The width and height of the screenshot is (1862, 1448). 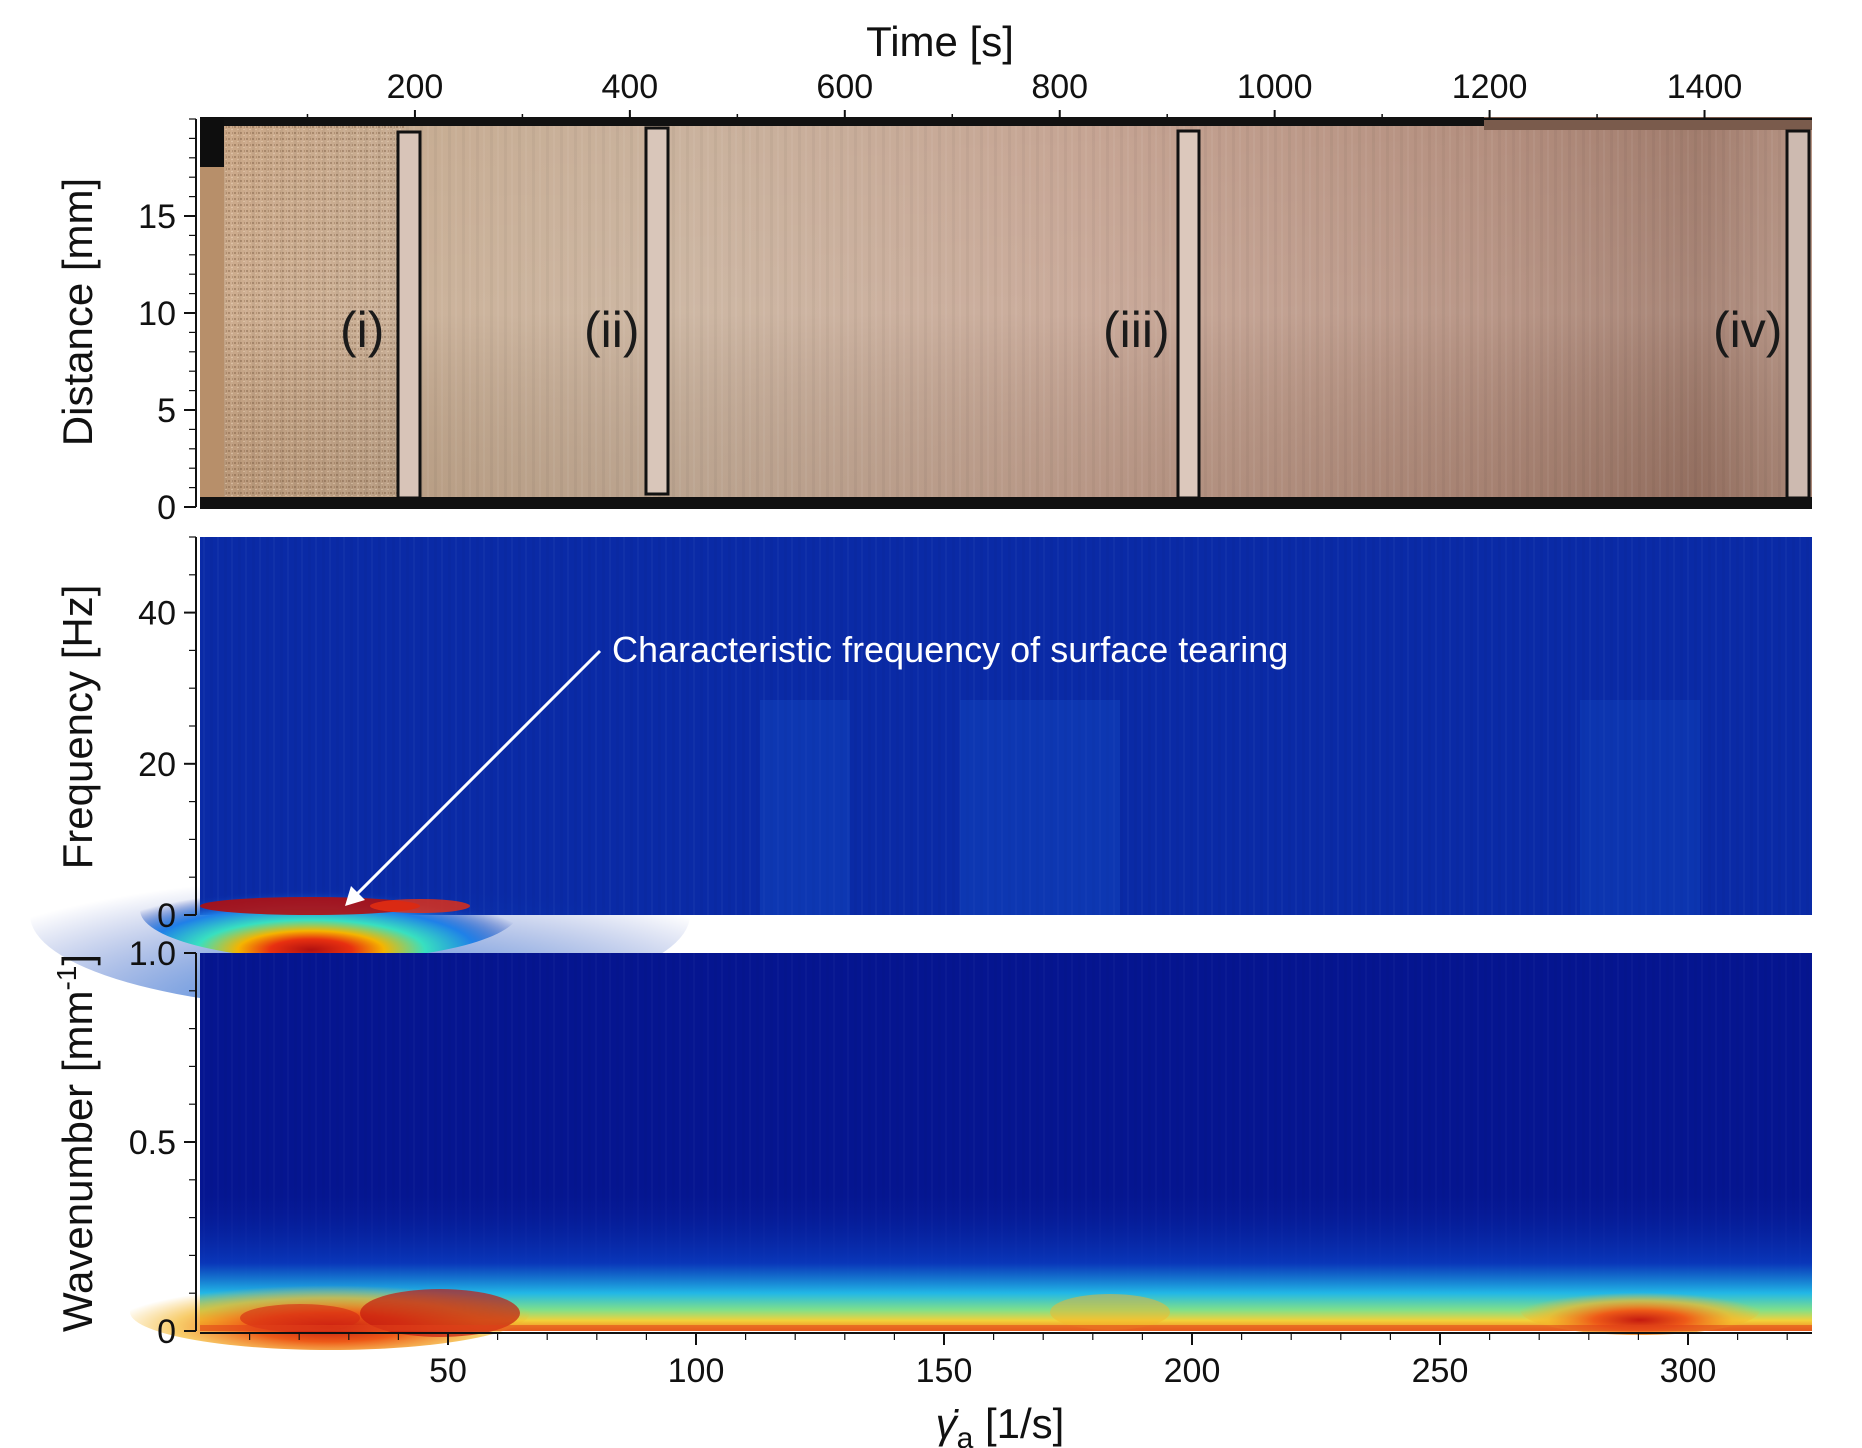 I want to click on top-x-ticks: 200 400 600 800 1000 1200 1400, so click(x=1024, y=93).